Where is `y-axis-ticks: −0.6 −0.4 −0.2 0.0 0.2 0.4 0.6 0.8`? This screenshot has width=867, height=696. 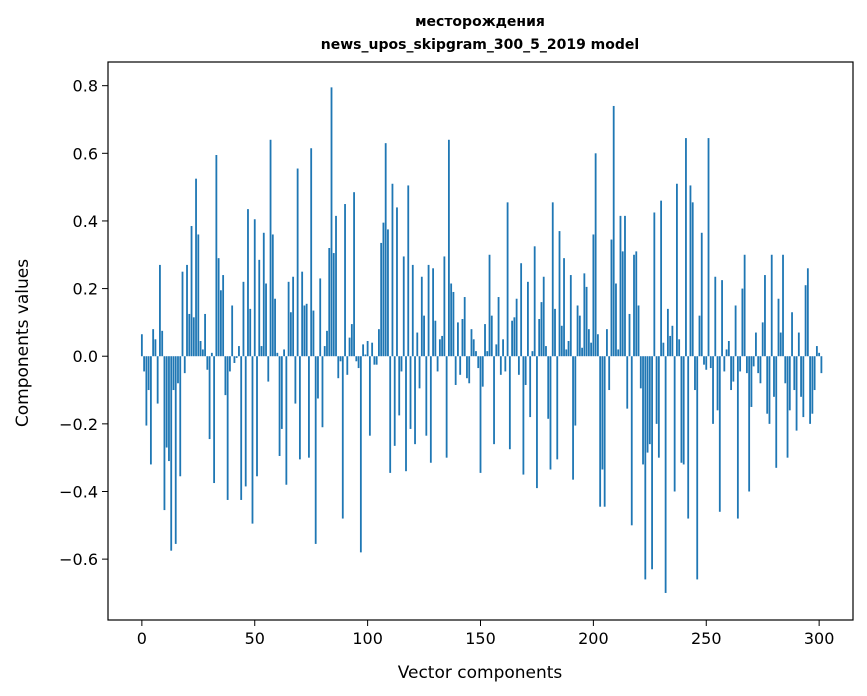 y-axis-ticks: −0.6 −0.4 −0.2 0.0 0.2 0.4 0.6 0.8 is located at coordinates (83, 323).